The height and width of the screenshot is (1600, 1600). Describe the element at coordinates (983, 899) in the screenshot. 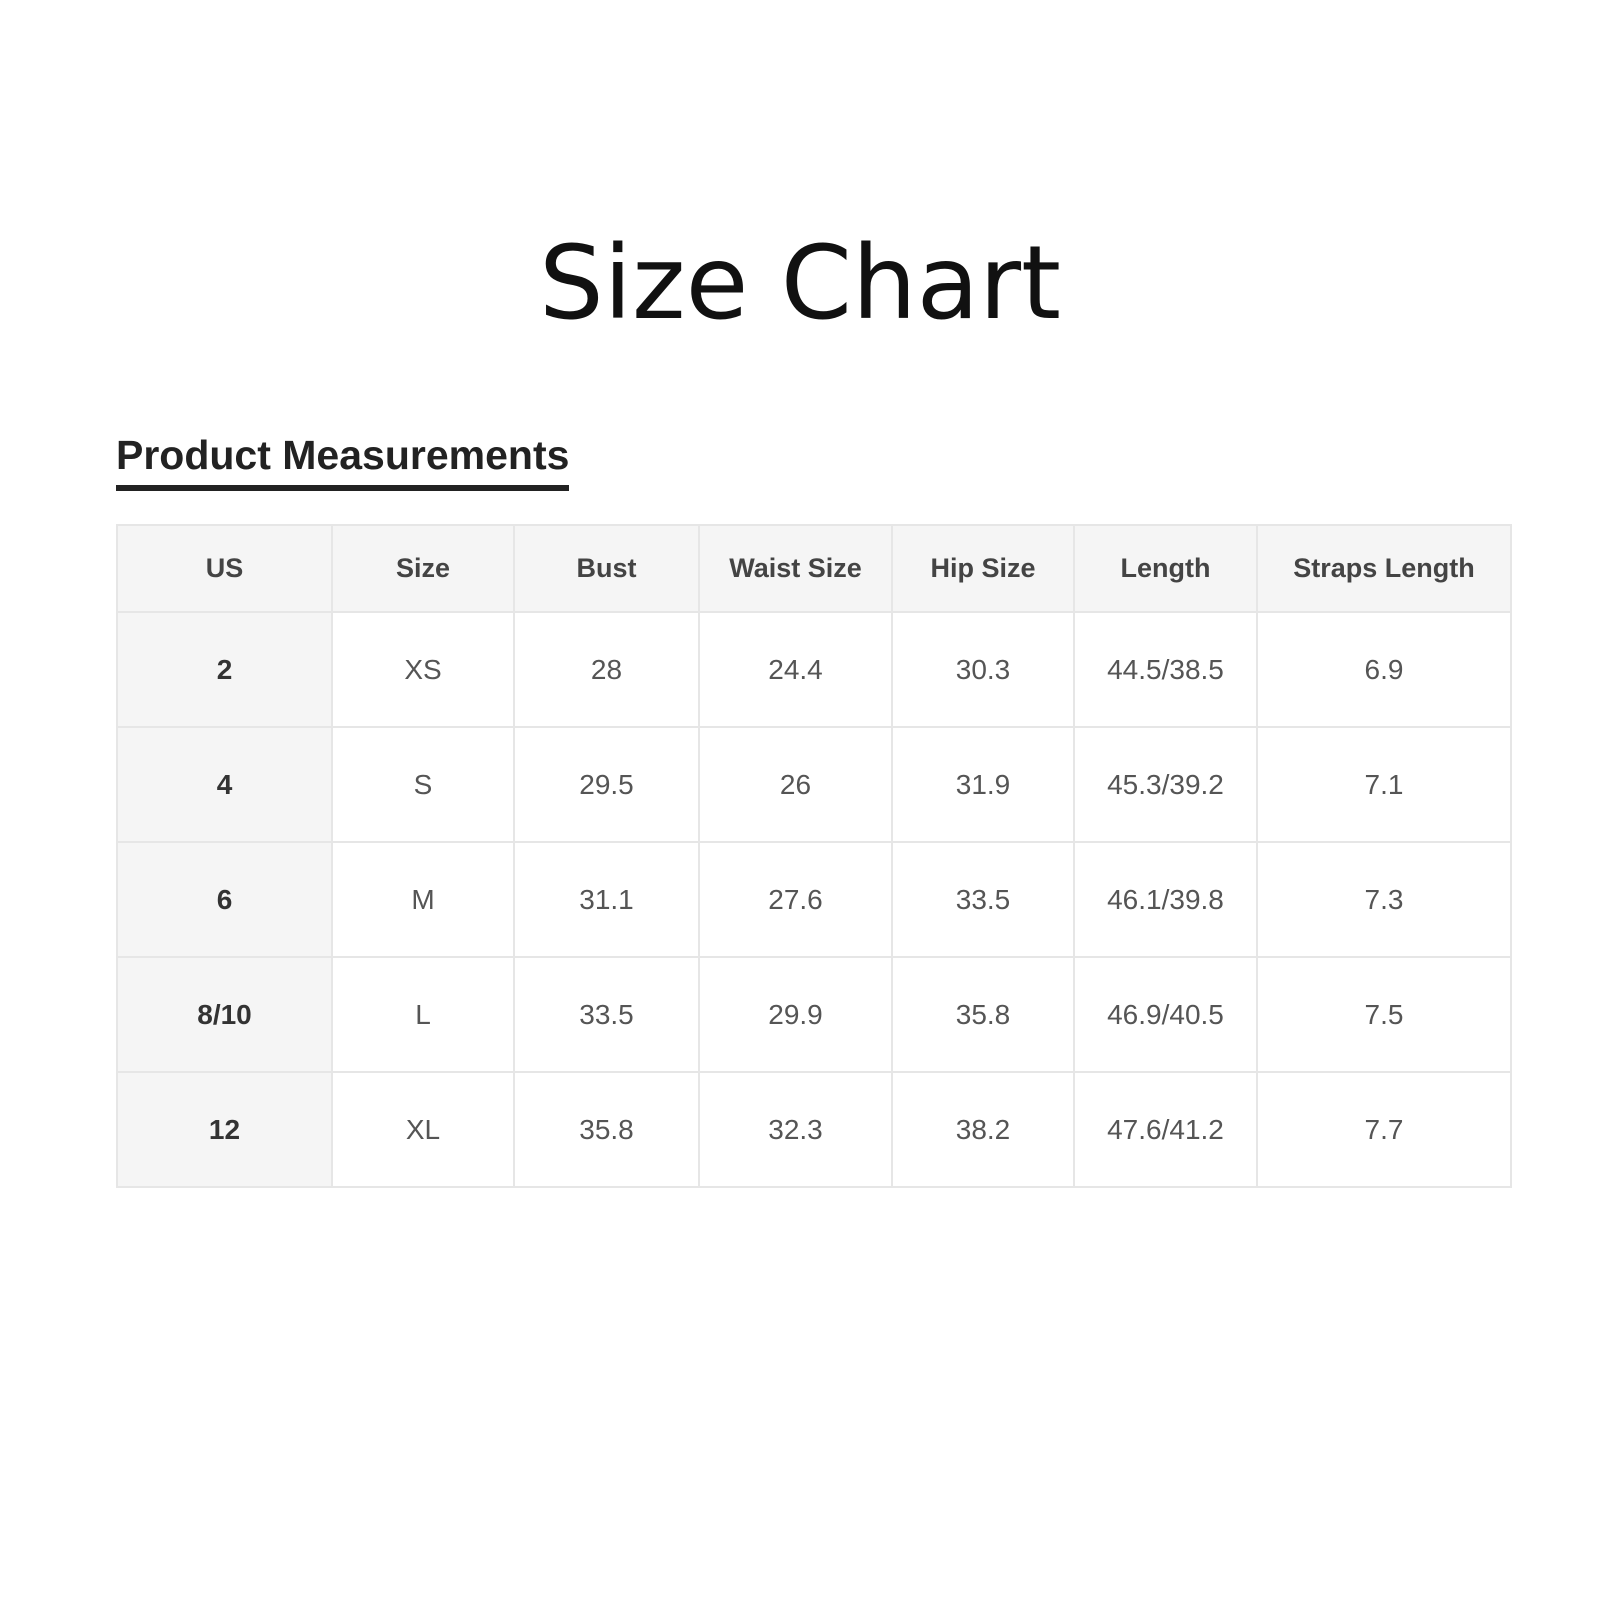

I see `cell-hip-size: 33.5` at that location.